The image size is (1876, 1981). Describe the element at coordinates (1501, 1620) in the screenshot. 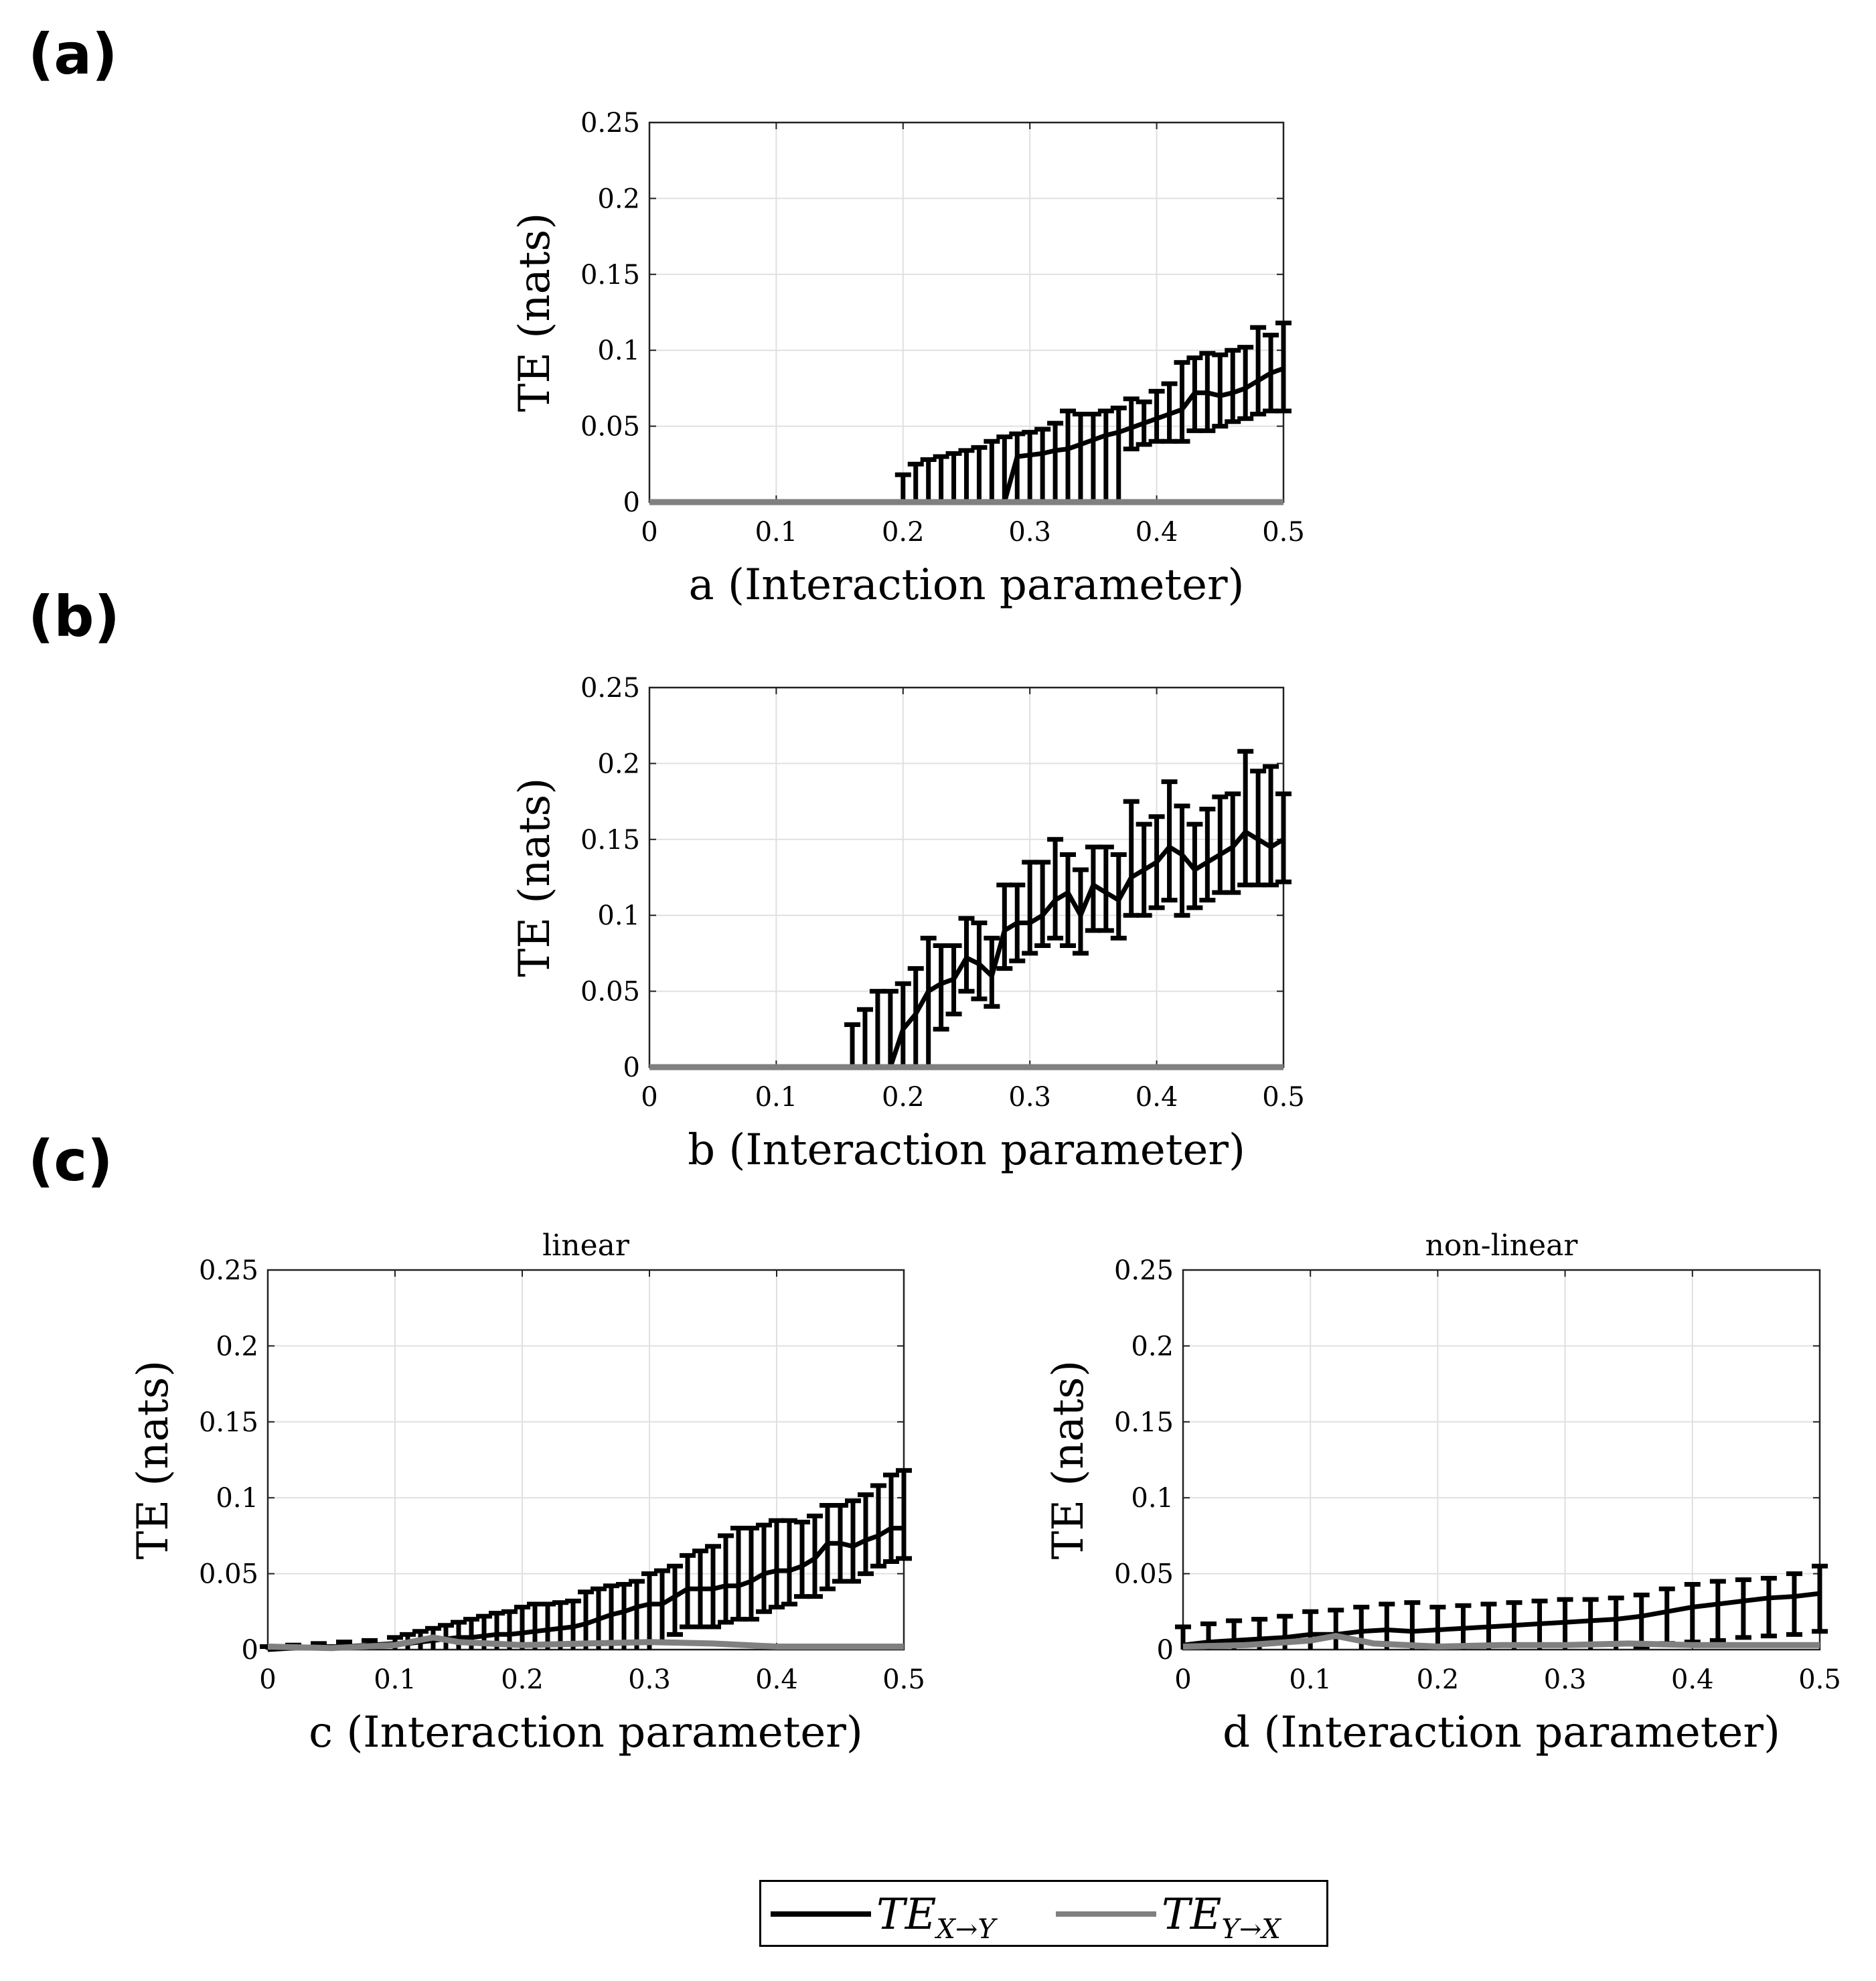

I see `chart4-series-xy-line` at that location.